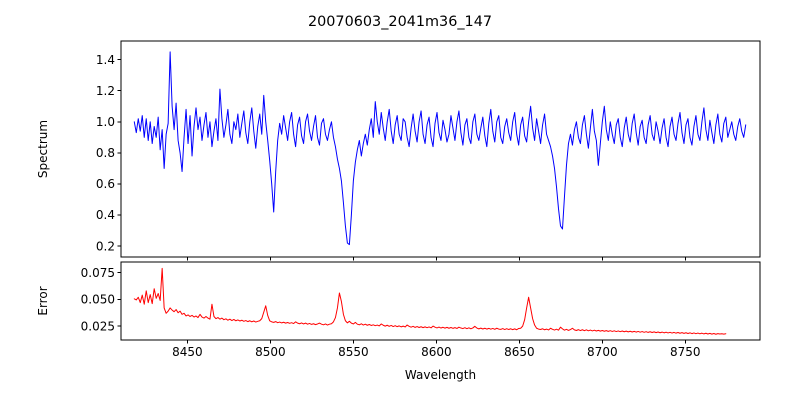 The image size is (800, 400). Describe the element at coordinates (98, 326) in the screenshot. I see `error-ytick-label: 0.025` at that location.